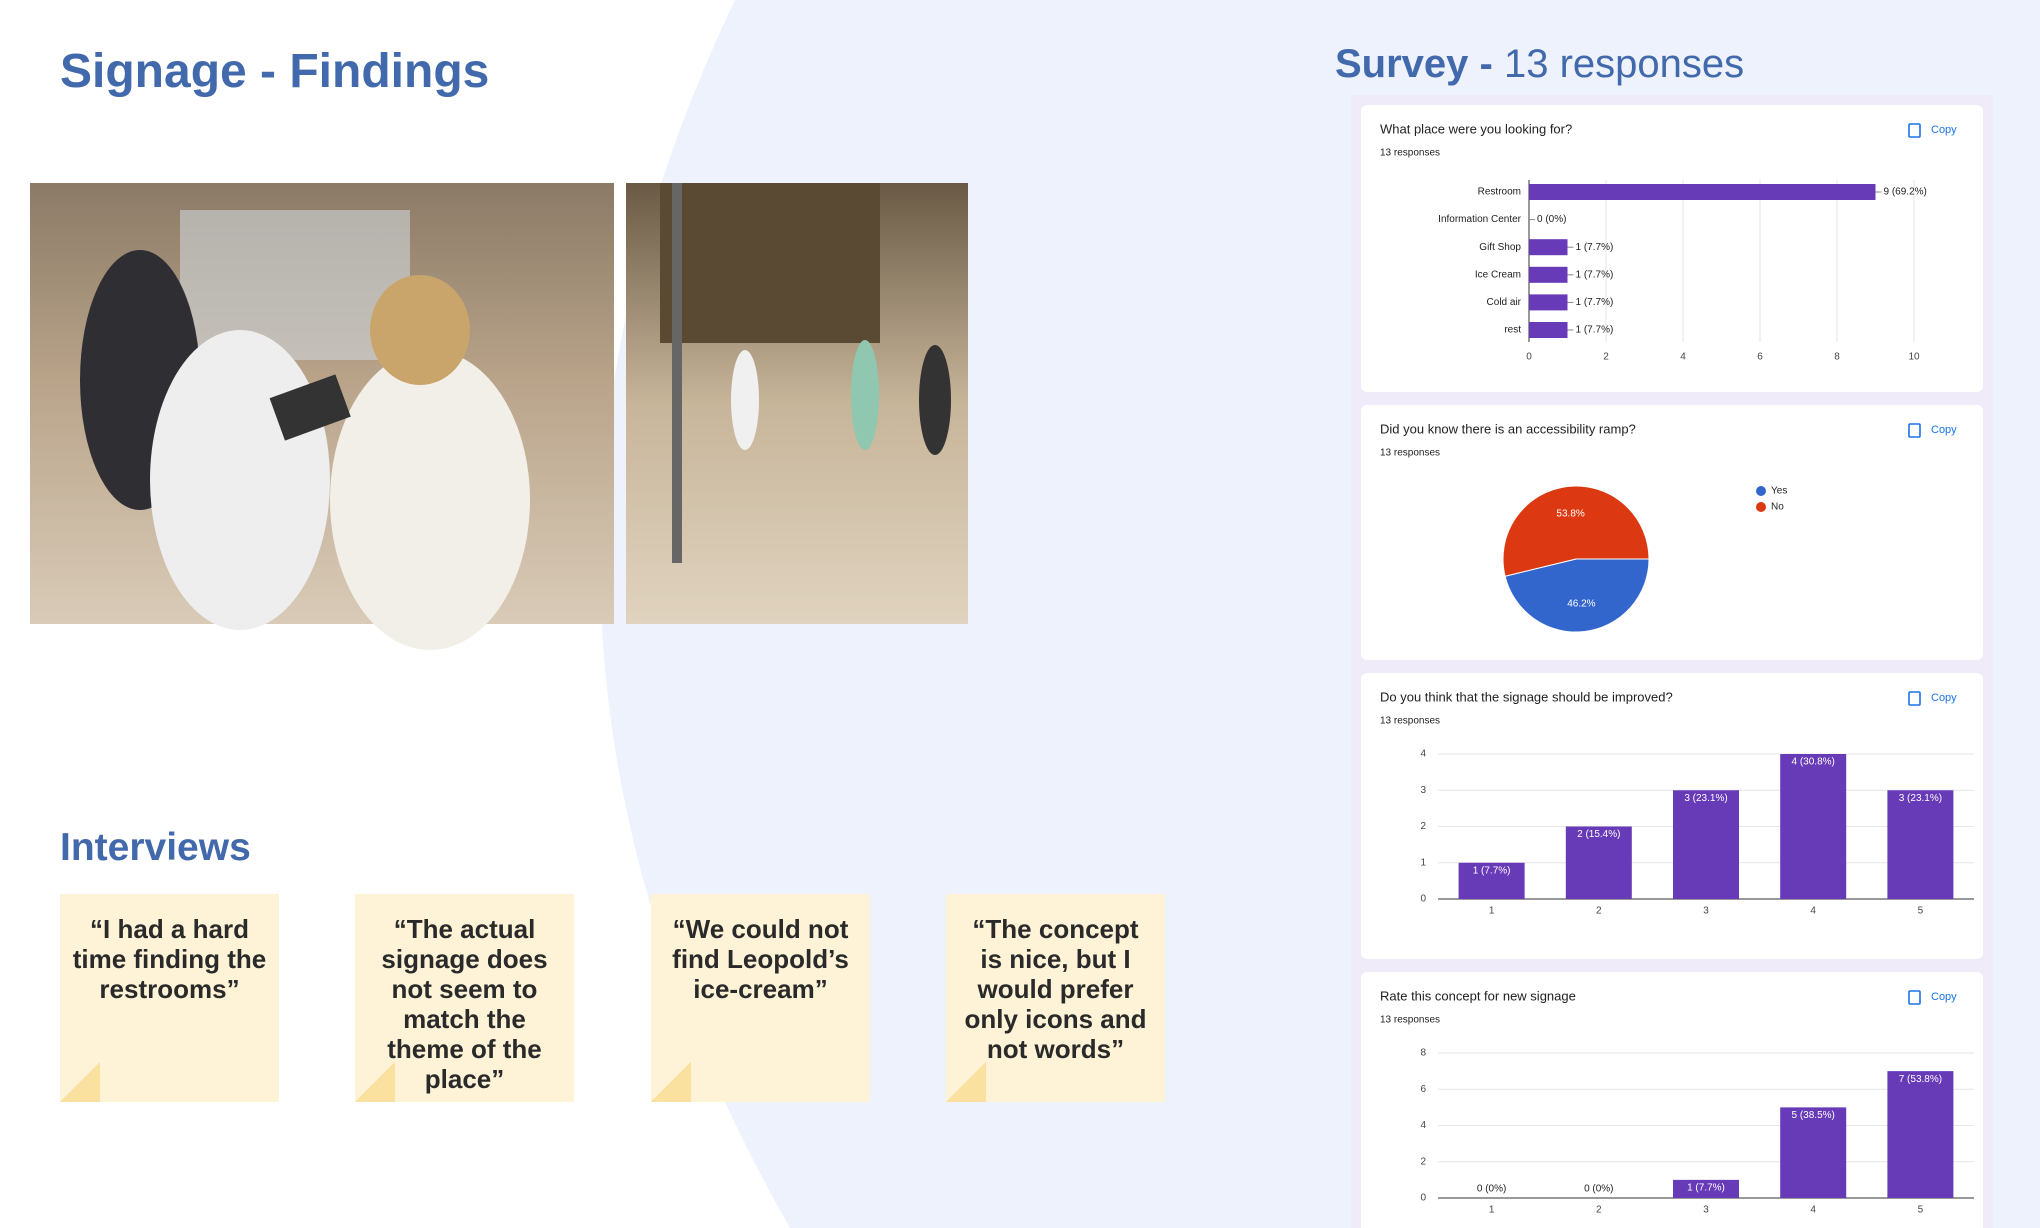 Image resolution: width=2040 pixels, height=1228 pixels. Describe the element at coordinates (1905, 192) in the screenshot. I see `value-label: 9 (69.2%)` at that location.